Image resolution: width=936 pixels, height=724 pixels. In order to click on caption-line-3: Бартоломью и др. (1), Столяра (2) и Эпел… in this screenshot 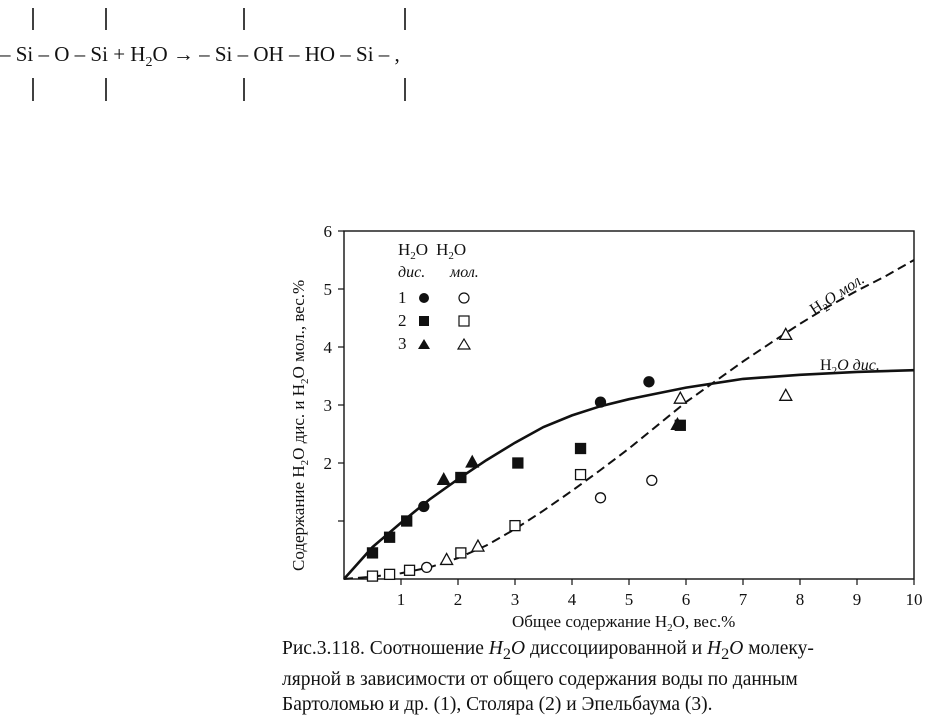, I will do `click(497, 704)`.